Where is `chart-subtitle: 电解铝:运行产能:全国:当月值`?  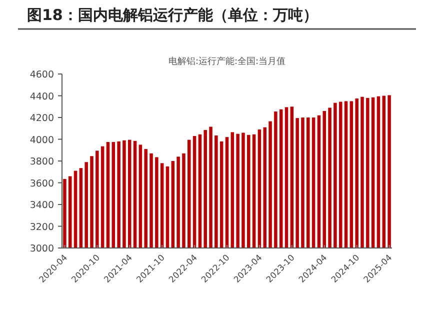
chart-subtitle: 电解铝:运行产能:全国:当月值 is located at coordinates (227, 61).